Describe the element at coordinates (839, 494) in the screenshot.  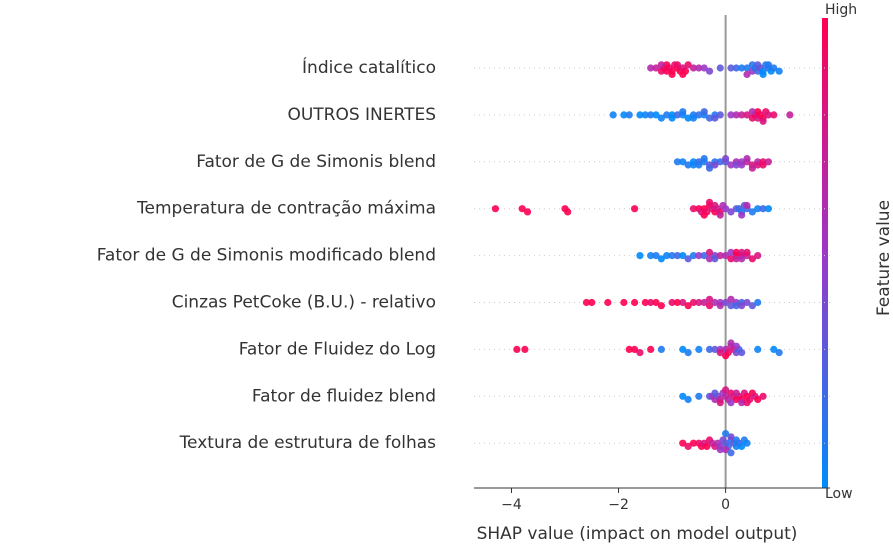
I see `colorbar-low: Low` at that location.